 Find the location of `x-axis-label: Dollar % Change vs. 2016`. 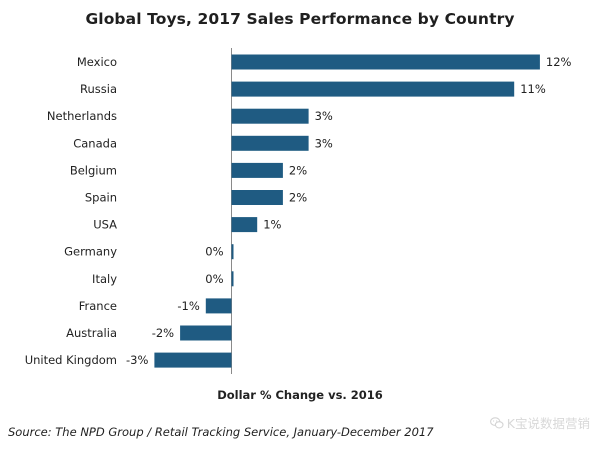

x-axis-label: Dollar % Change vs. 2016 is located at coordinates (300, 395).